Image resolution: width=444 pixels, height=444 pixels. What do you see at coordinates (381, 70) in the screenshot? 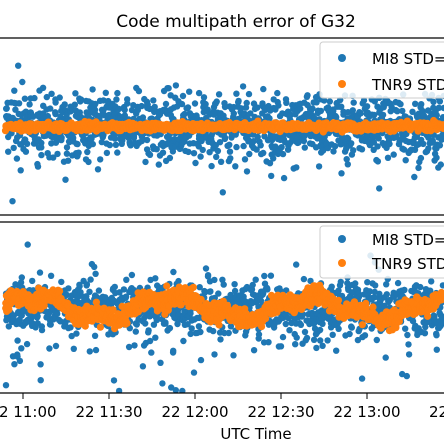
I see `top-legend-box` at bounding box center [381, 70].